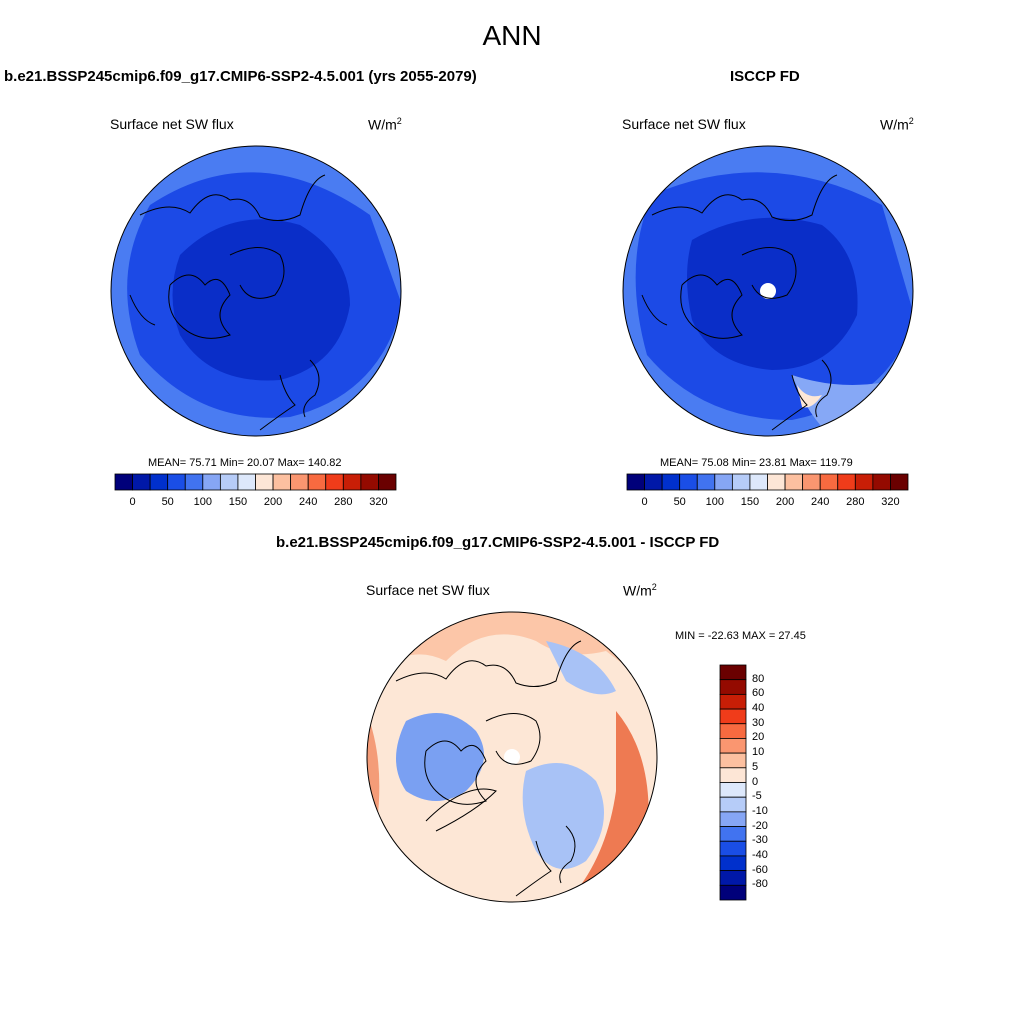 This screenshot has height=1024, width=1024. Describe the element at coordinates (758, 752) in the screenshot. I see `colorbar-tick-label: 10` at that location.